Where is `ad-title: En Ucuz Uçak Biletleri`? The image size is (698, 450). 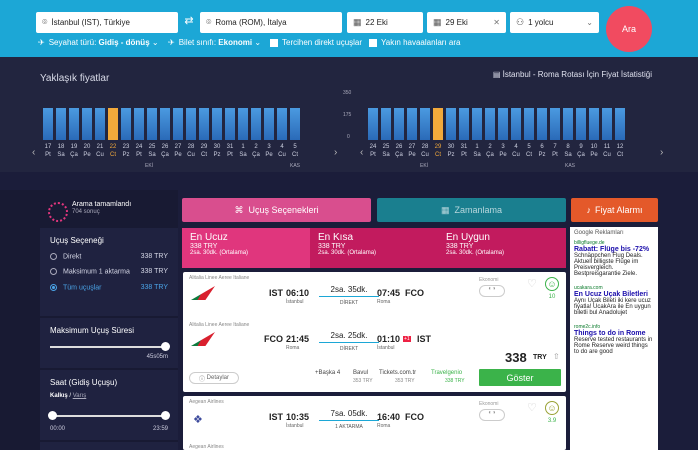
ad-title: En Ucuz Uçak Biletleri is located at coordinates (611, 294).